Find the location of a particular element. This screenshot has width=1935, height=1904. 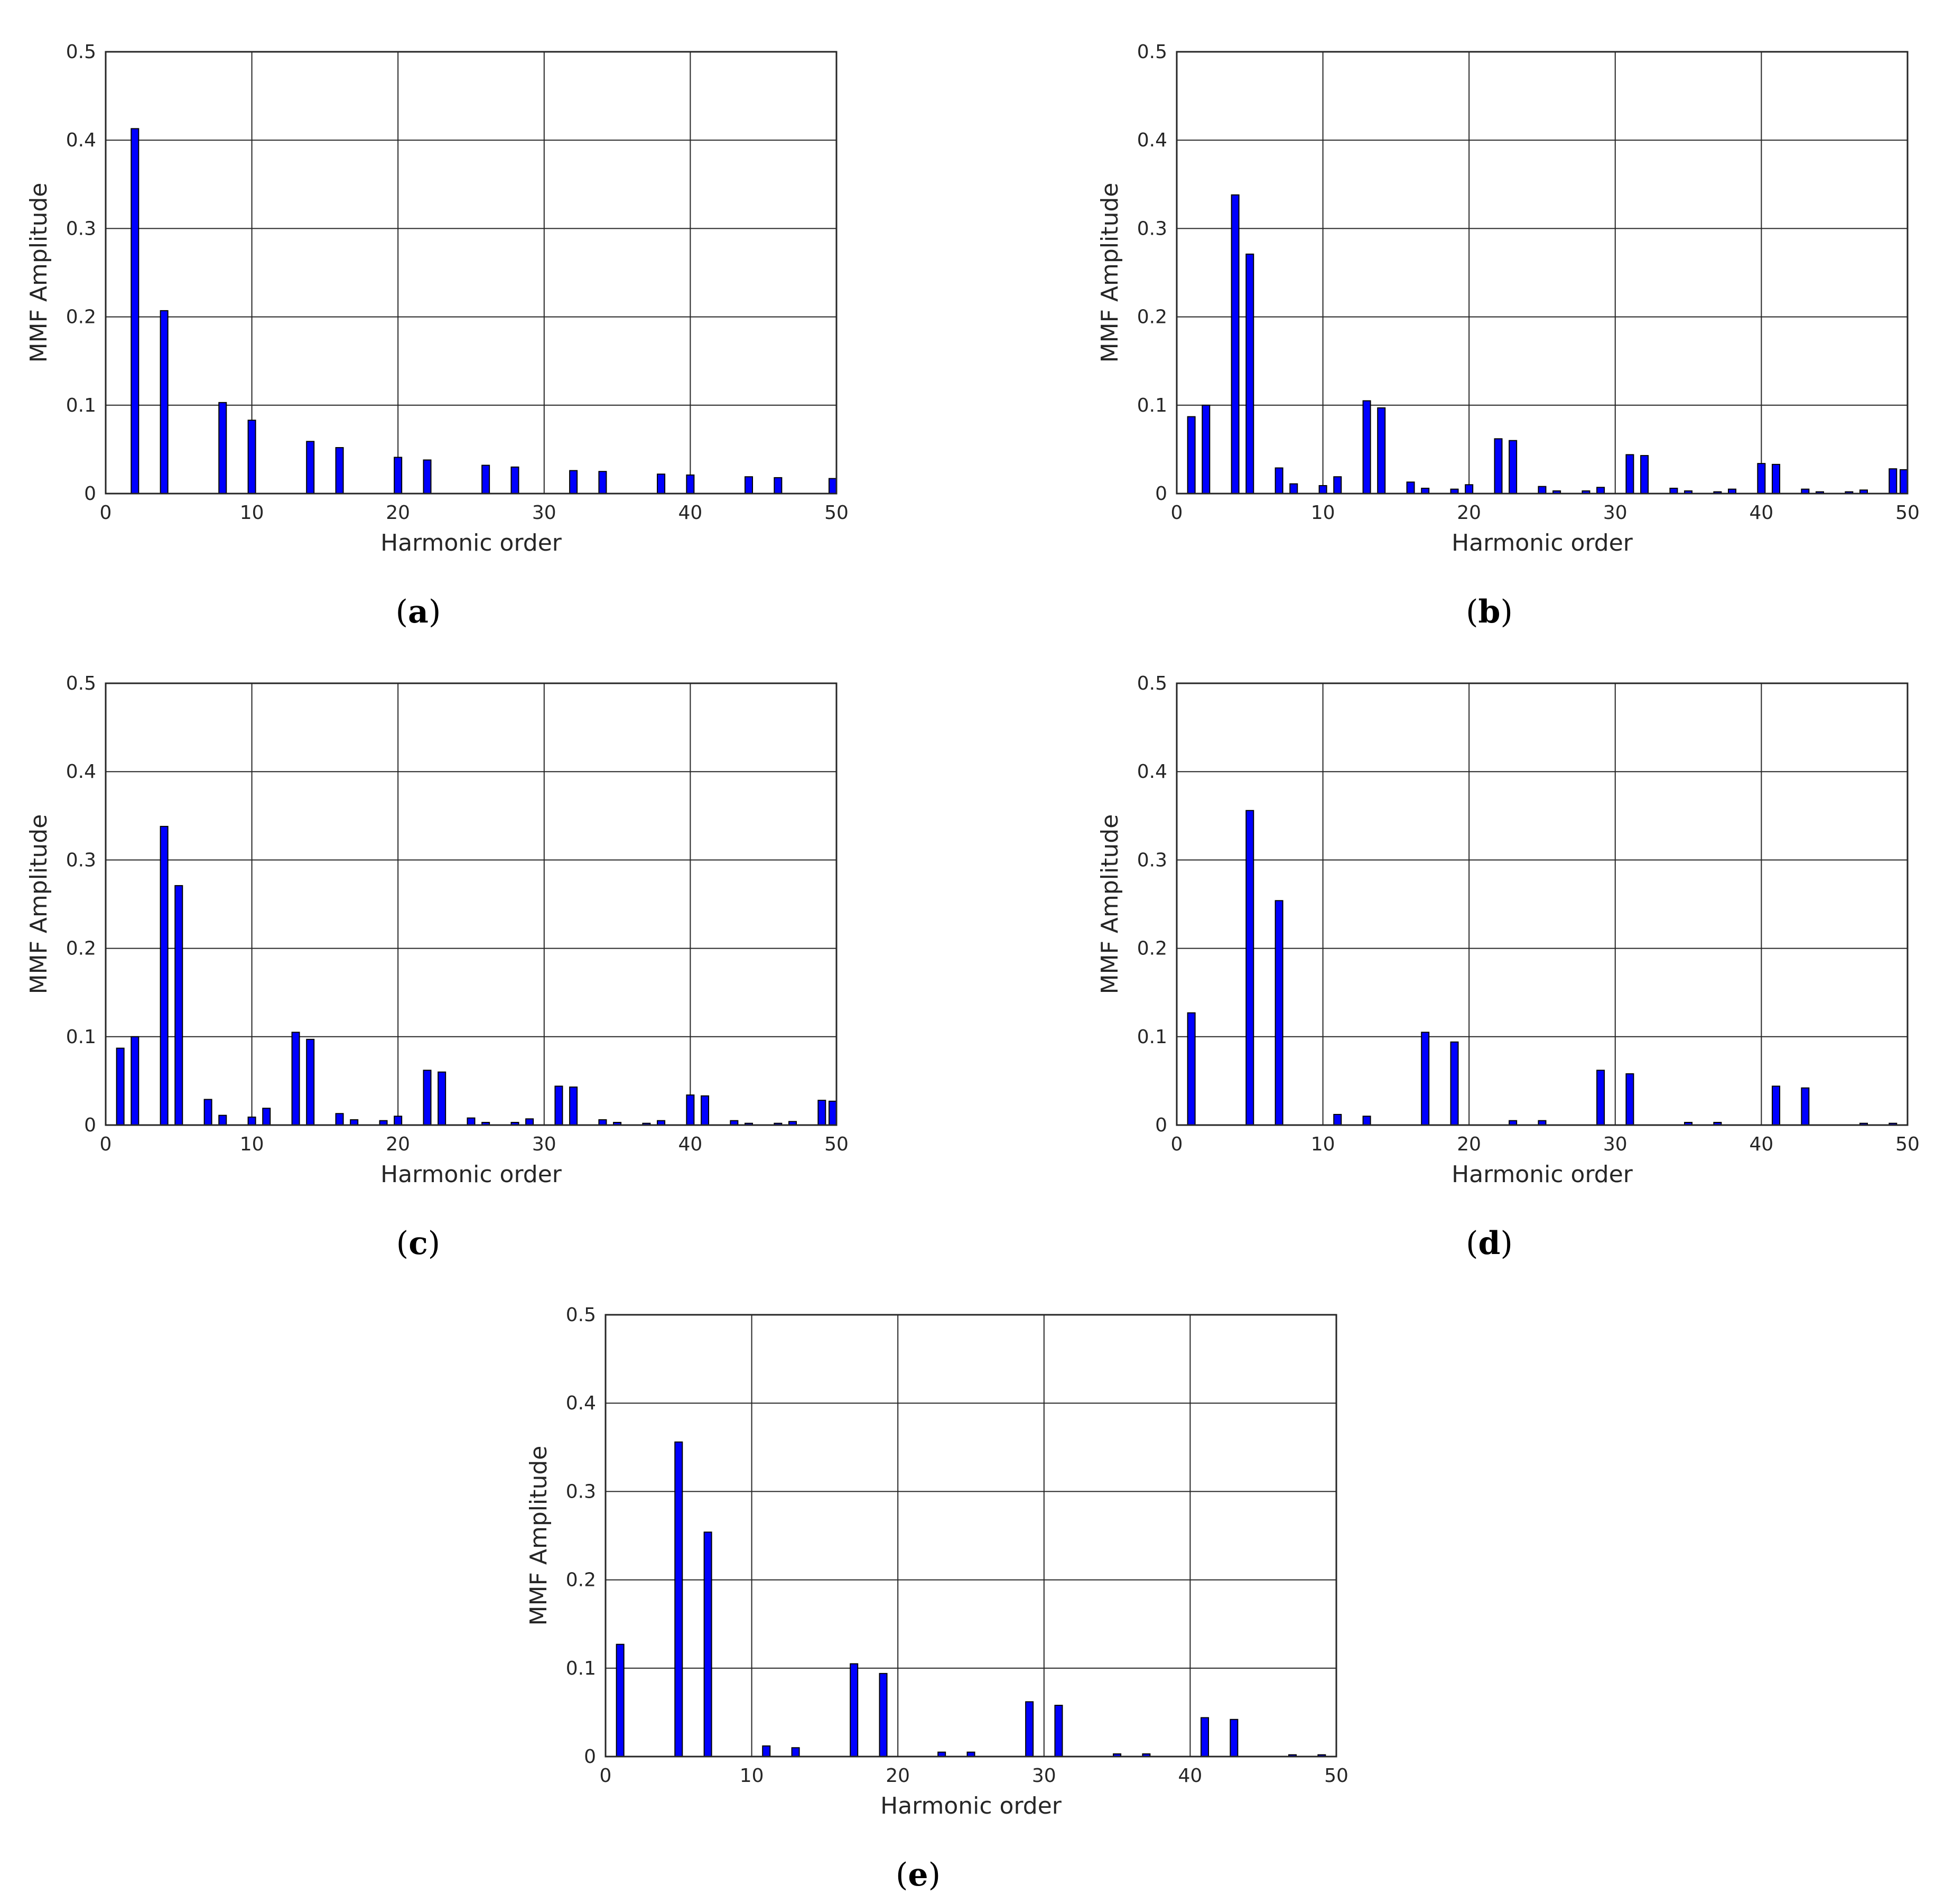

y-axis-label: MMF Amplitude is located at coordinates (1109, 273).